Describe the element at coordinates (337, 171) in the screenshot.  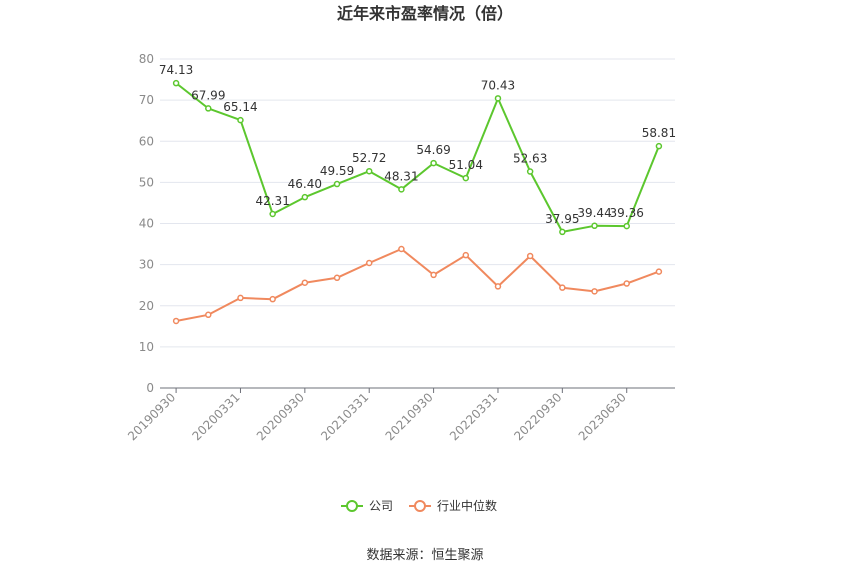
I see `data-label: 49.59` at that location.